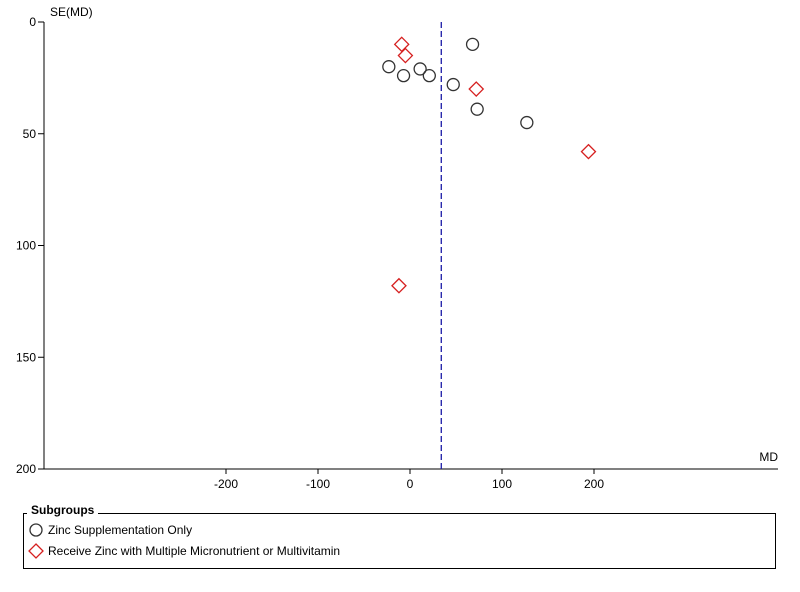 This screenshot has width=800, height=592. What do you see at coordinates (410, 484) in the screenshot?
I see `x-tick-label: 0` at bounding box center [410, 484].